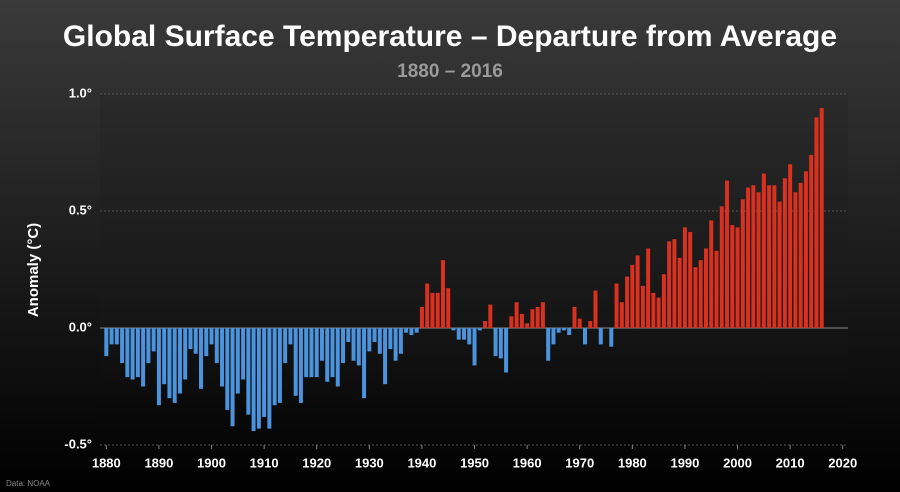 This screenshot has height=492, width=900. Describe the element at coordinates (737, 462) in the screenshot. I see `x-tick-label: 2000` at that location.